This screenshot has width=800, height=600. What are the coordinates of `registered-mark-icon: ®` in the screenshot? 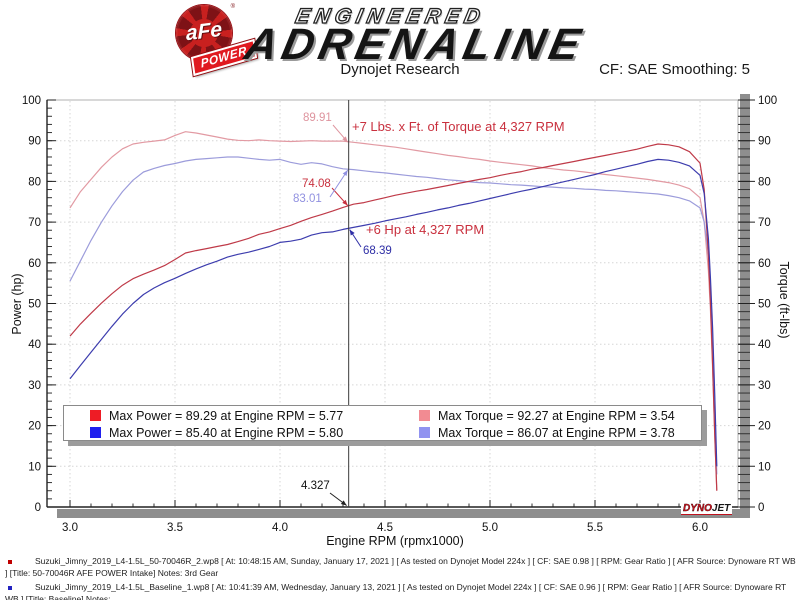 It's located at (232, 7).